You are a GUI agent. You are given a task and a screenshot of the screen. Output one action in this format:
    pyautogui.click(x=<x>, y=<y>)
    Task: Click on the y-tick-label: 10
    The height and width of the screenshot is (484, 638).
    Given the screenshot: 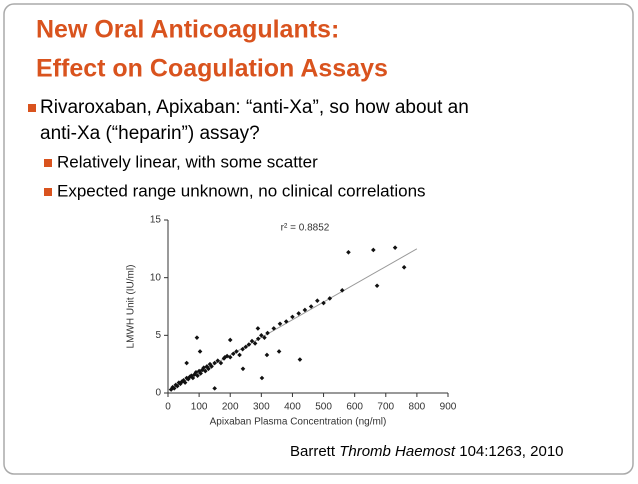 What is the action you would take?
    pyautogui.click(x=156, y=277)
    